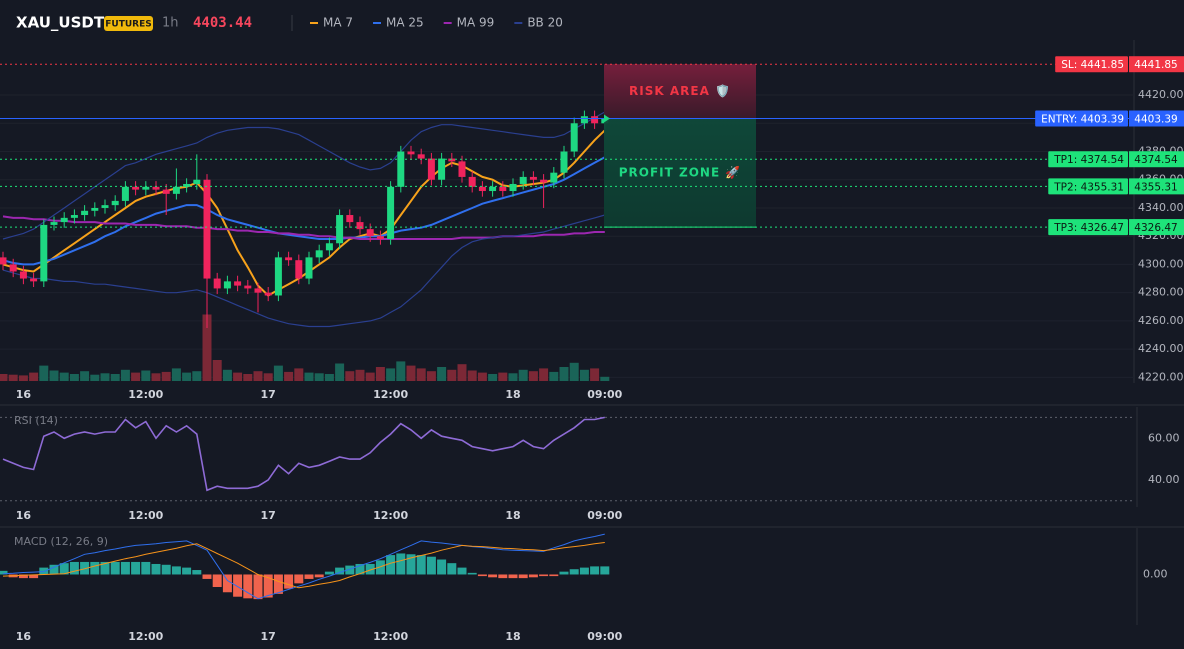 Image resolution: width=1184 pixels, height=649 pixels. I want to click on legend-label: MA 99, so click(476, 23).